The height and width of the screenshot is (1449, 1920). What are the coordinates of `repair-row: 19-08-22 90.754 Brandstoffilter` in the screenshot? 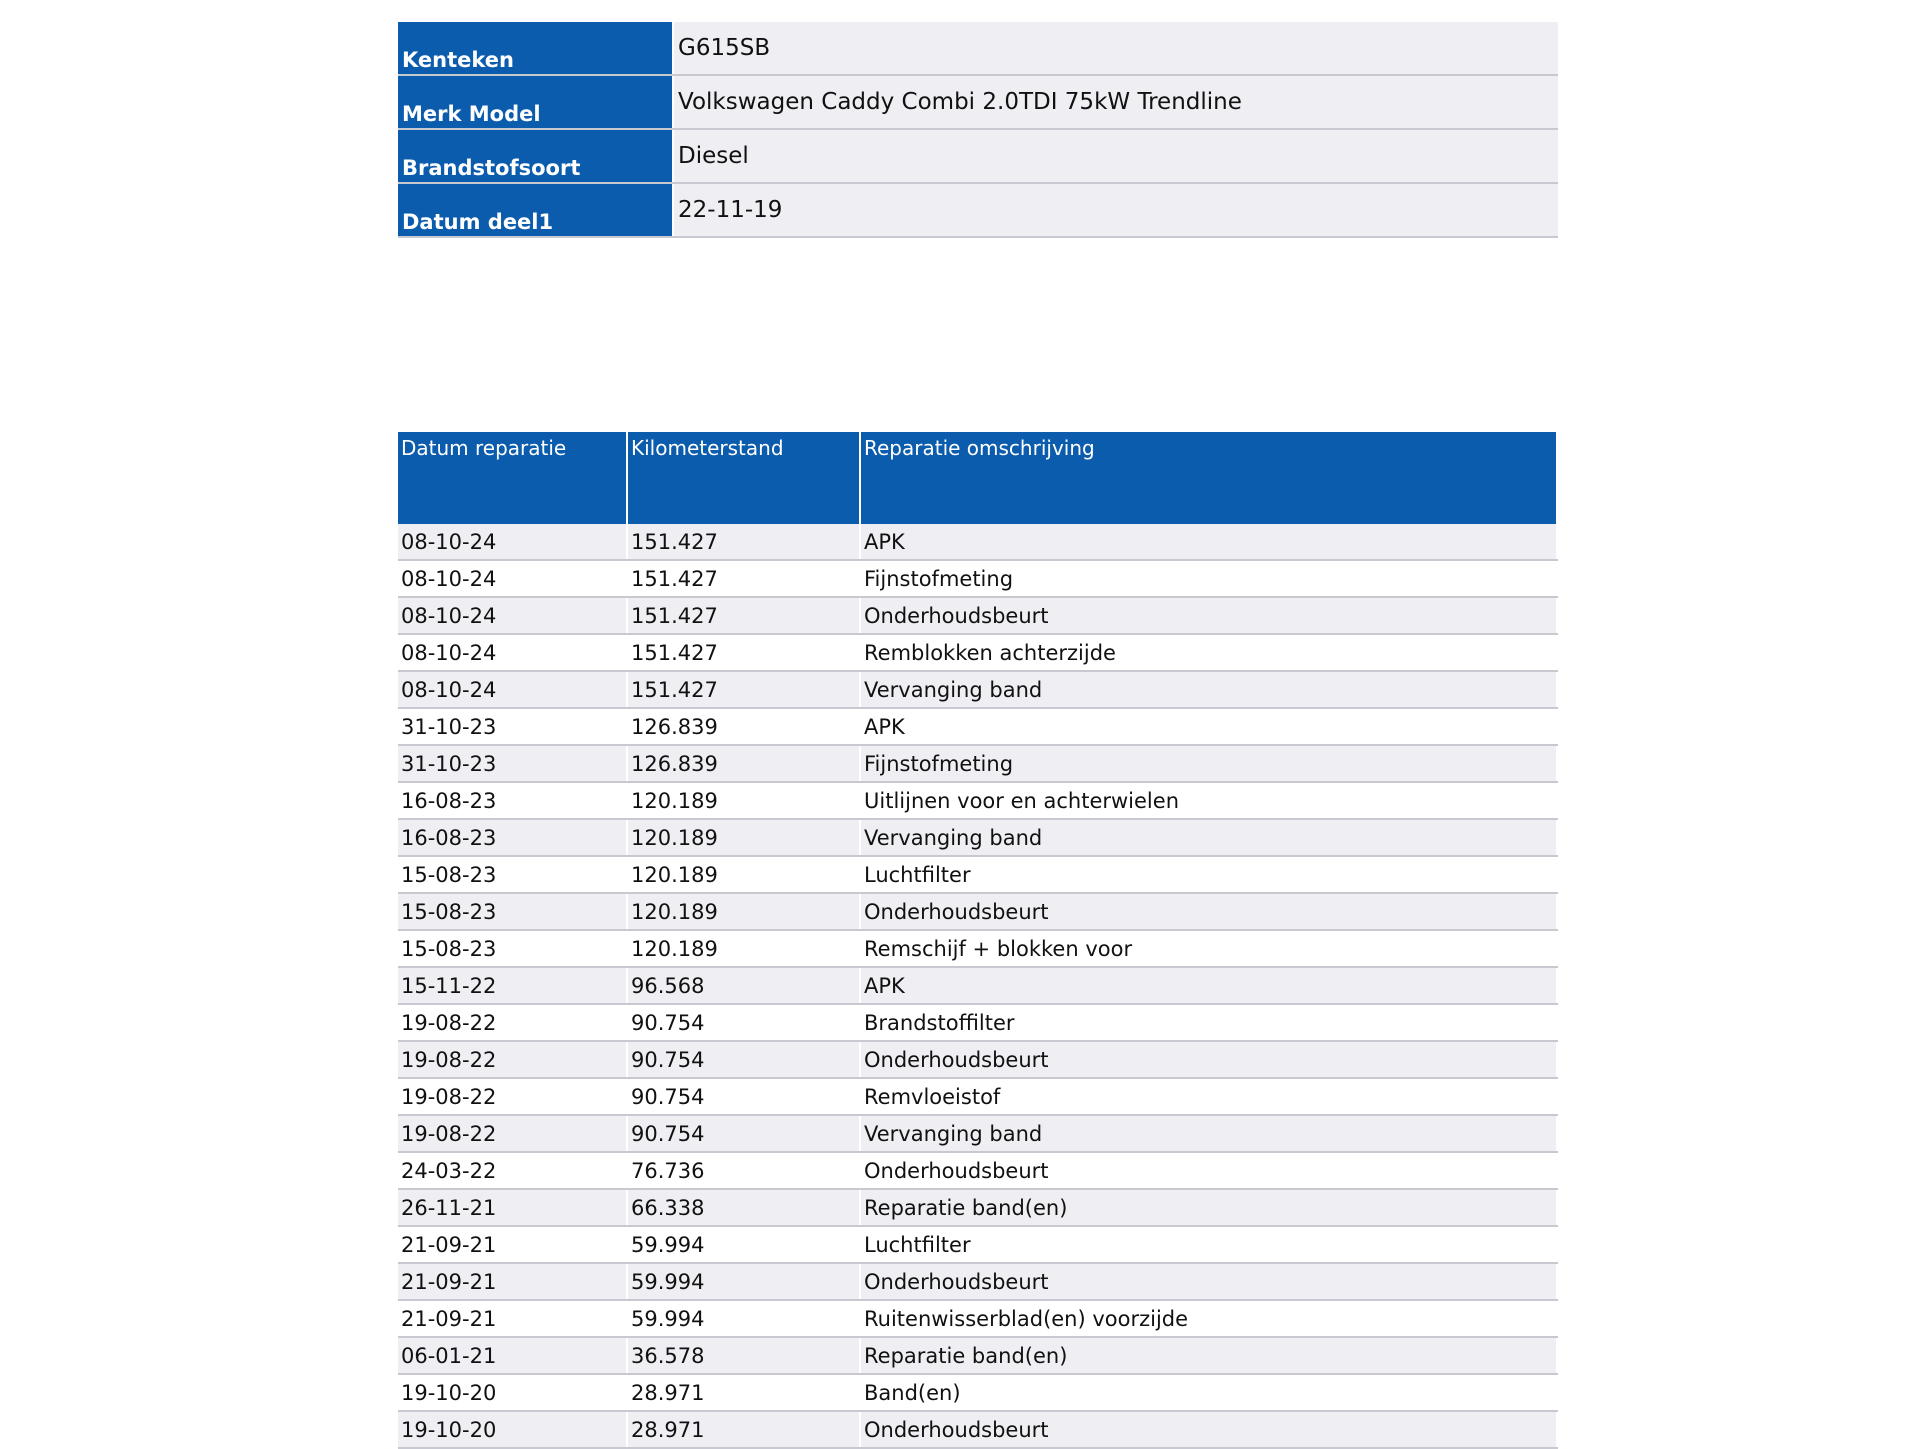 It's located at (978, 1023).